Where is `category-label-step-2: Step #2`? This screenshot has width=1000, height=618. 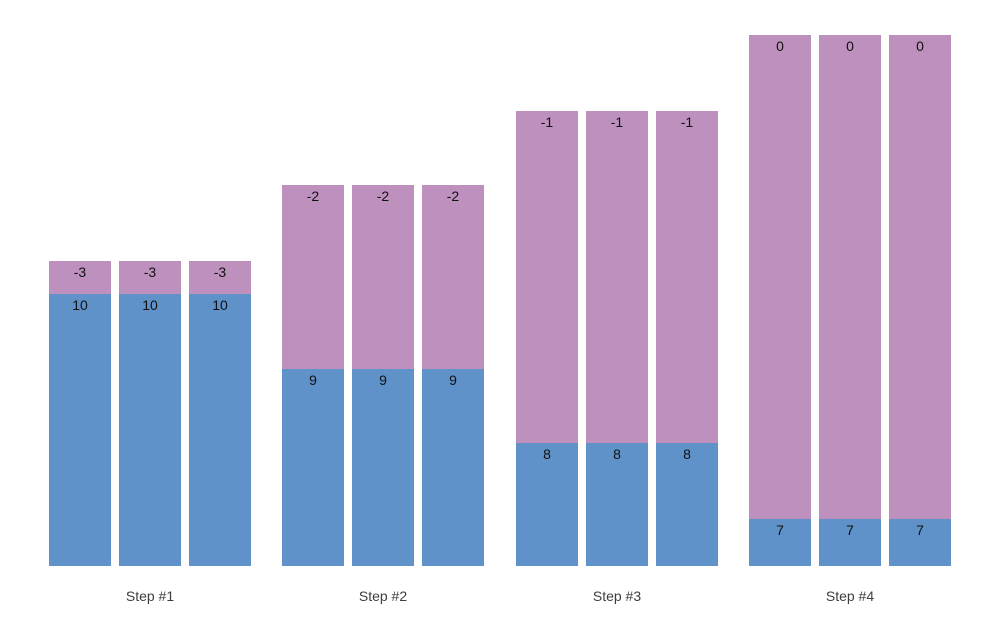 category-label-step-2: Step #2 is located at coordinates (383, 596).